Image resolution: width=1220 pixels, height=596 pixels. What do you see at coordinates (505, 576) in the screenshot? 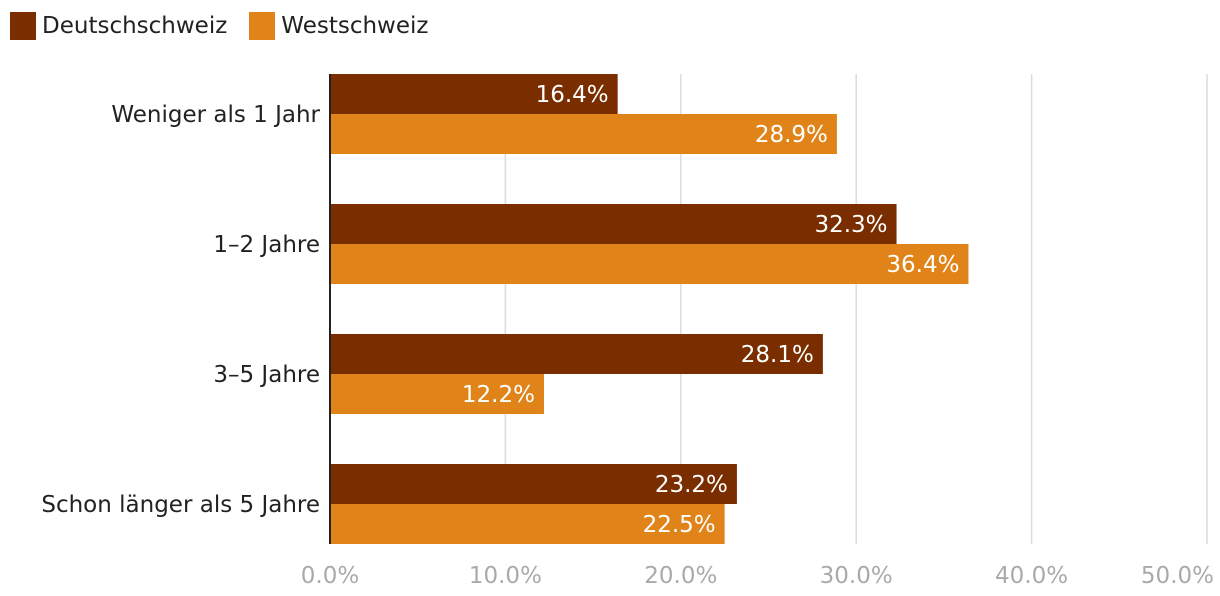
I see `x-tick-label: 10.0%` at bounding box center [505, 576].